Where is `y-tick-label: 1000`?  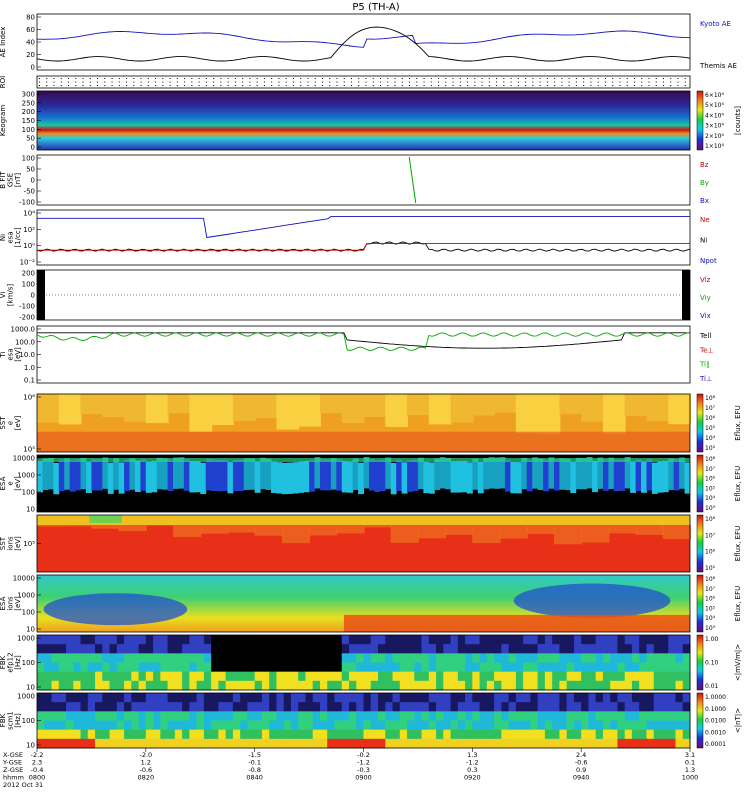 y-tick-label: 1000 is located at coordinates (26, 697).